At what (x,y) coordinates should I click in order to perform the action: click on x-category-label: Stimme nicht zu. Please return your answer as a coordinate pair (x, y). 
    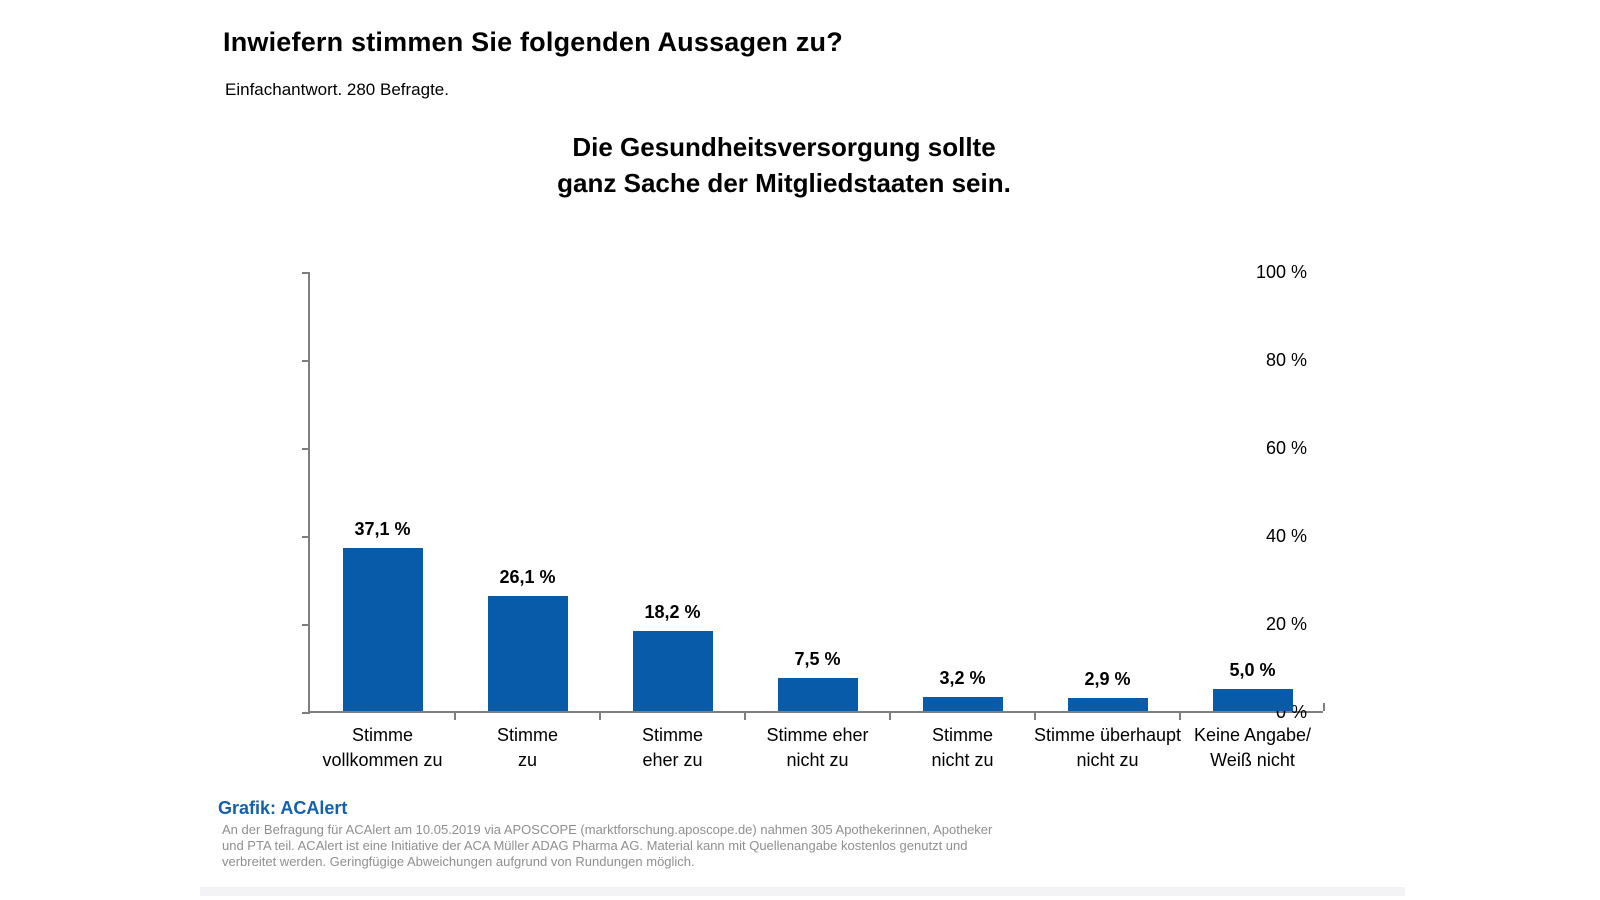
    Looking at the image, I should click on (963, 748).